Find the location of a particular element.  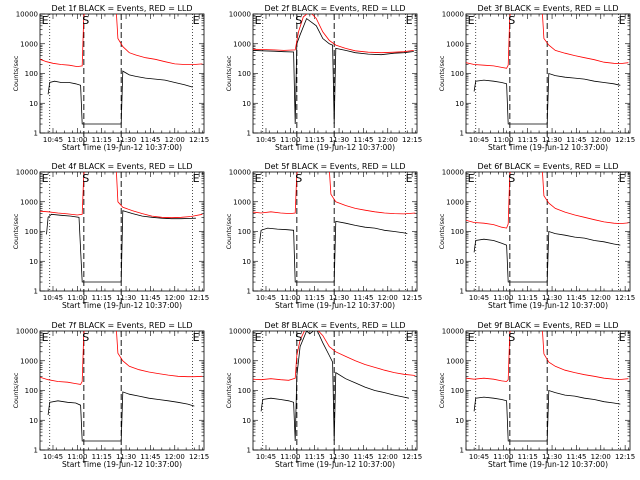

chart-title: Det 5f BLACK = Events, RED = LLD is located at coordinates (334, 166).